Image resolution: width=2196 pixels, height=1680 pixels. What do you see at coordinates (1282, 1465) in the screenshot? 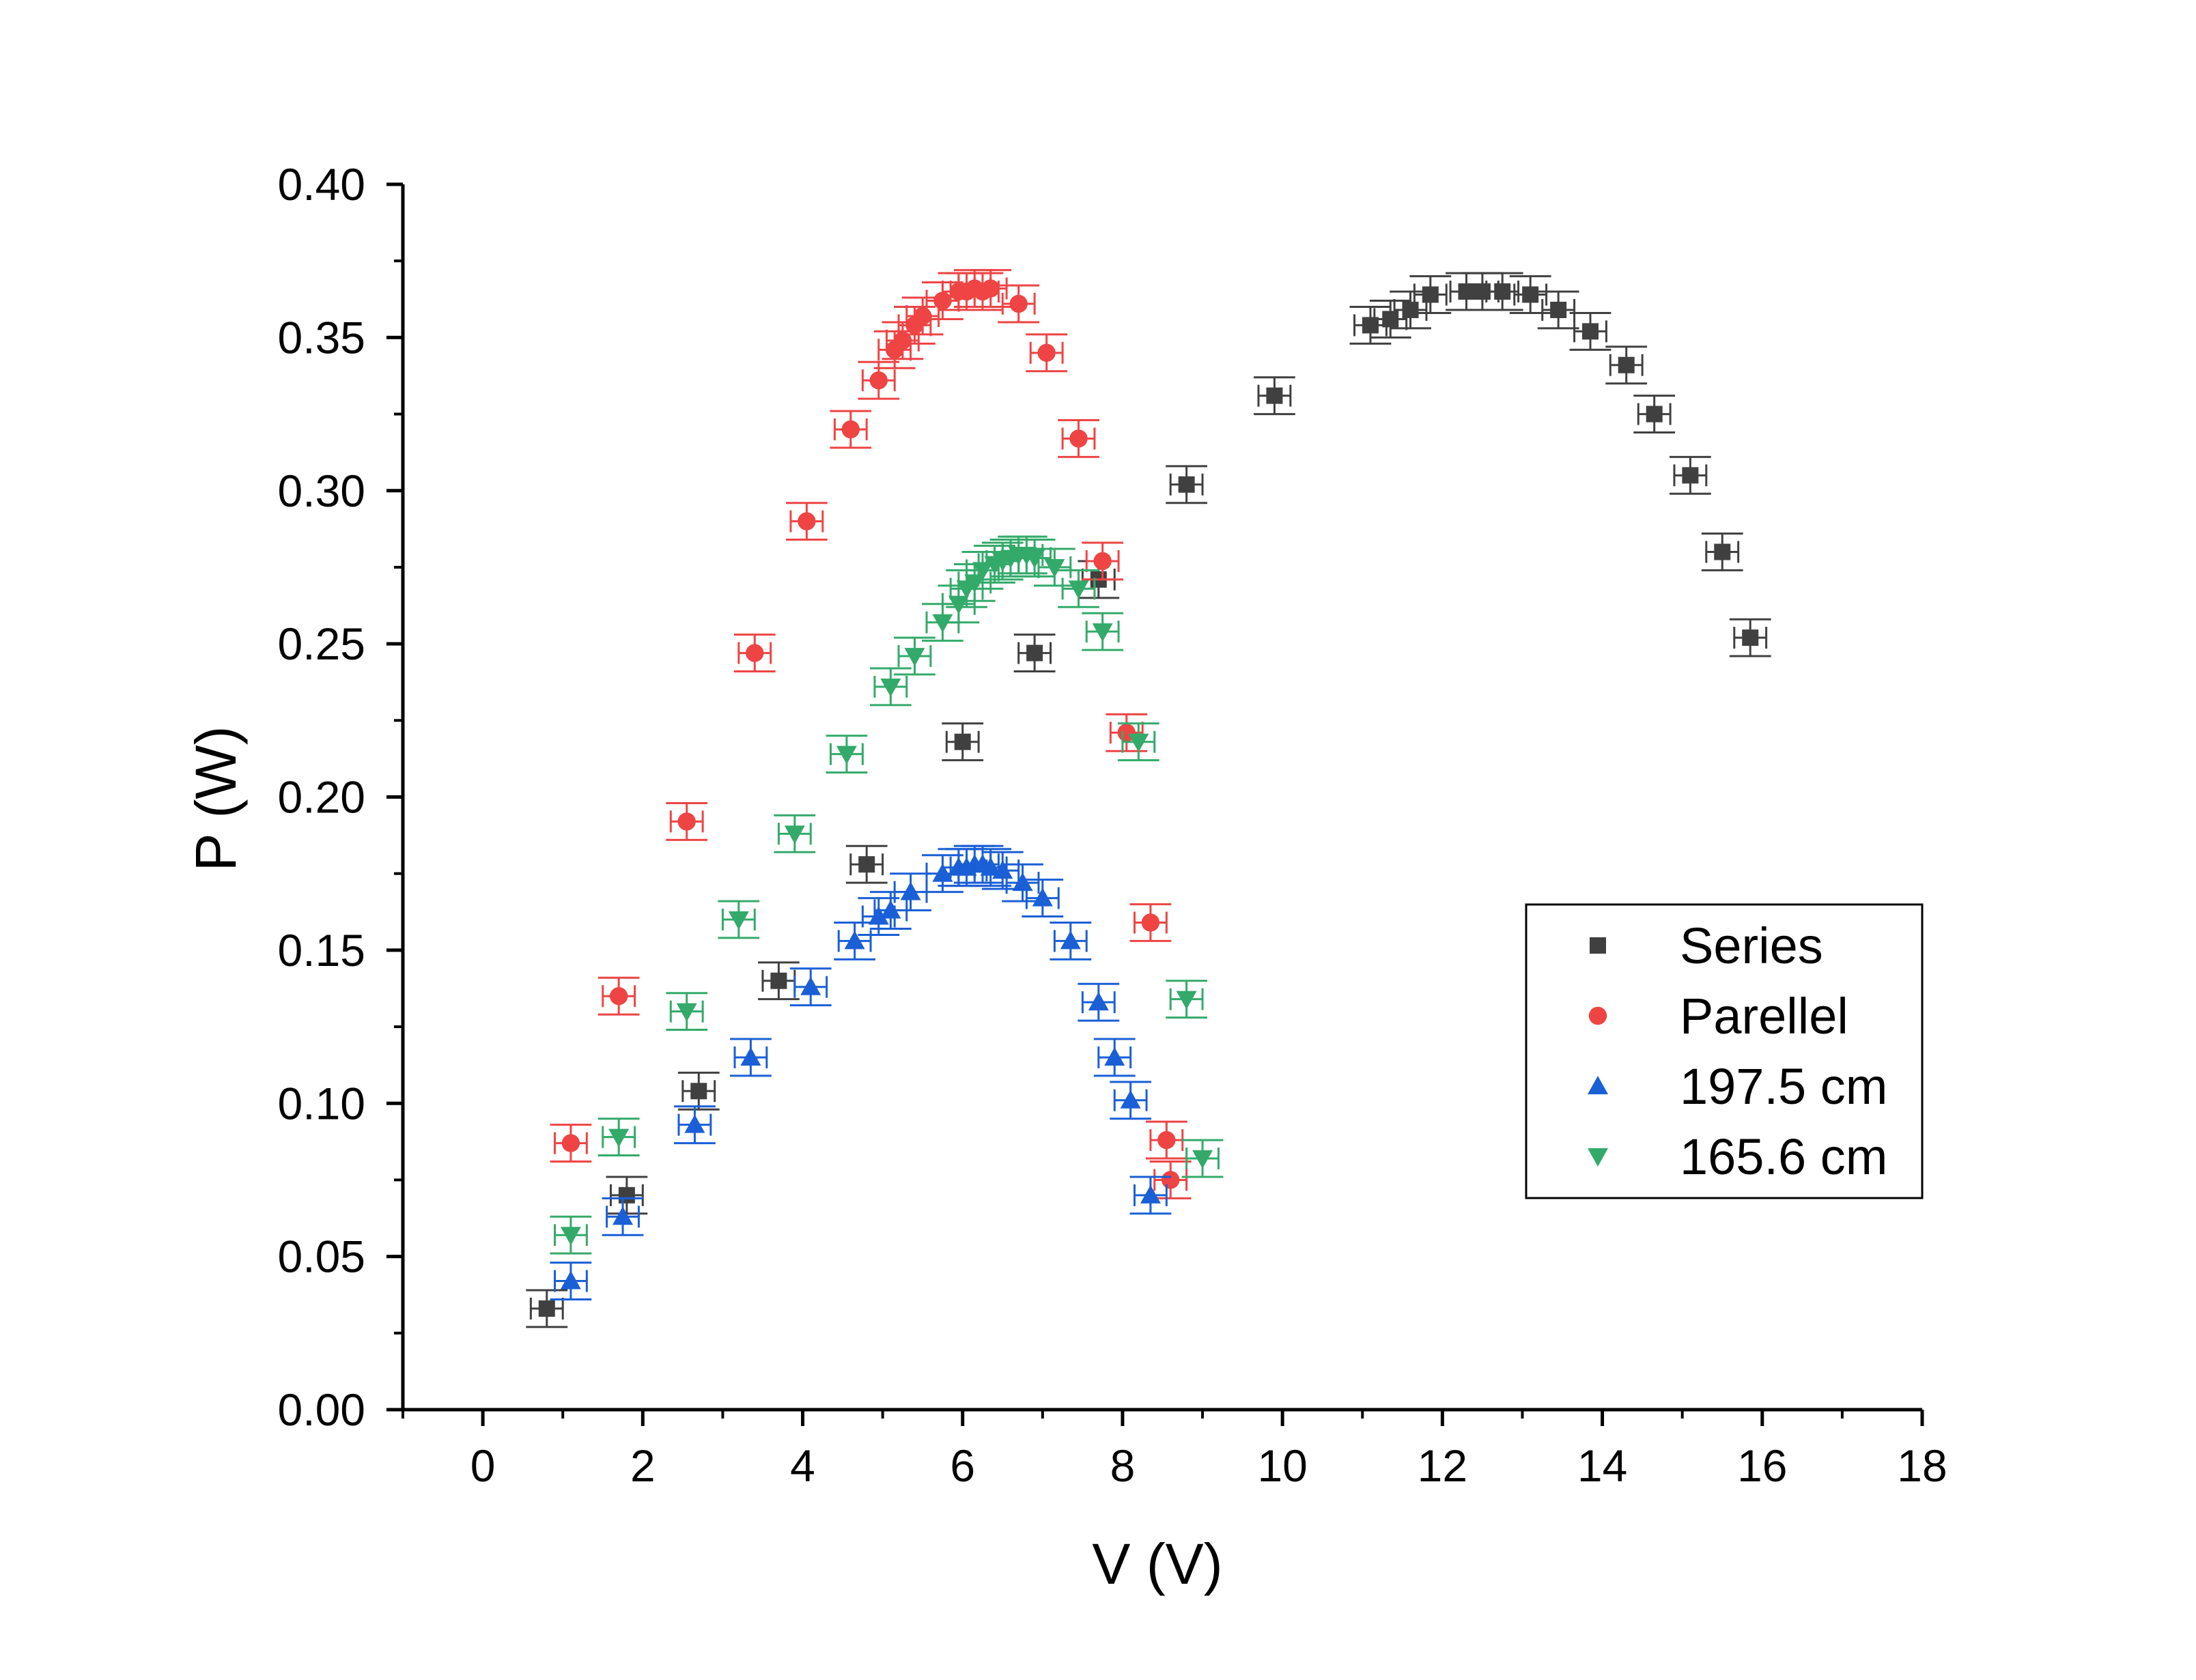
I see `x-tick-label: 10` at bounding box center [1282, 1465].